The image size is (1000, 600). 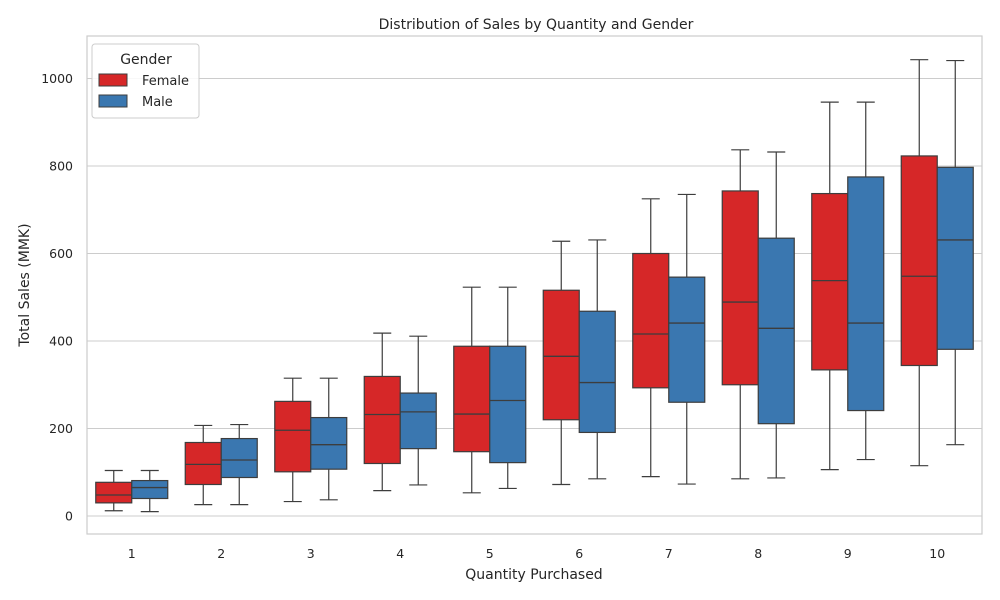 I want to click on x-tick-label: 7, so click(x=669, y=553).